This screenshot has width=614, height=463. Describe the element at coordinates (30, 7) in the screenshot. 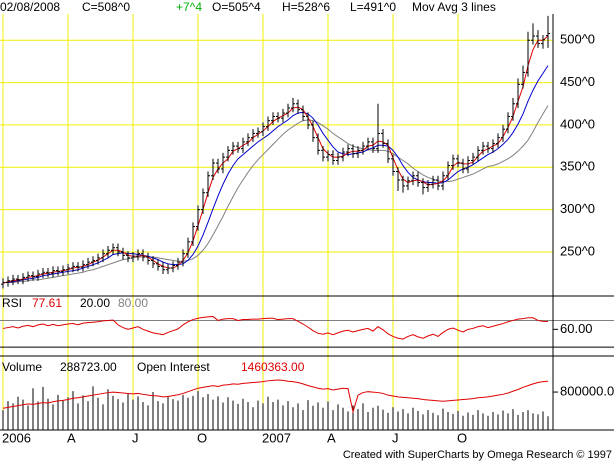

I see `header-date: 02/08/2008` at that location.